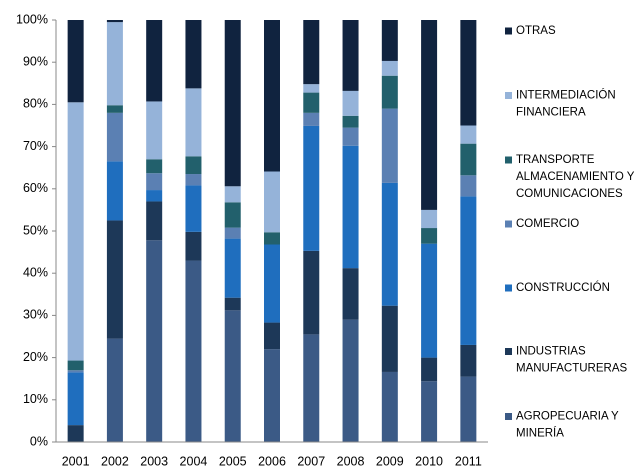  What do you see at coordinates (39, 441) in the screenshot?
I see `y-tick-label: 0%` at bounding box center [39, 441].